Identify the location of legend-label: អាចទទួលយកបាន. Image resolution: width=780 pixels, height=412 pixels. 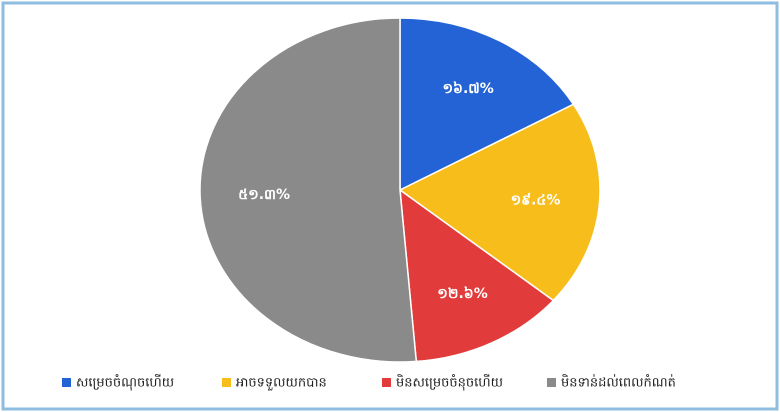
(281, 384).